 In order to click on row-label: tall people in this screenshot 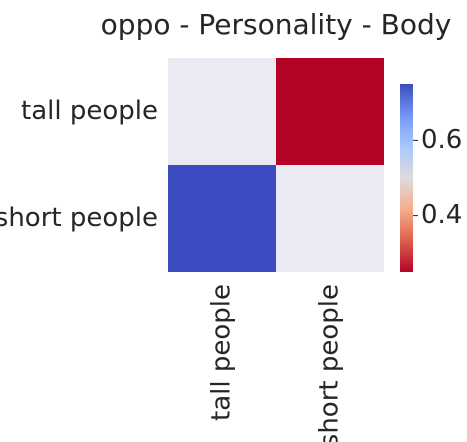, I will do `click(89, 111)`.